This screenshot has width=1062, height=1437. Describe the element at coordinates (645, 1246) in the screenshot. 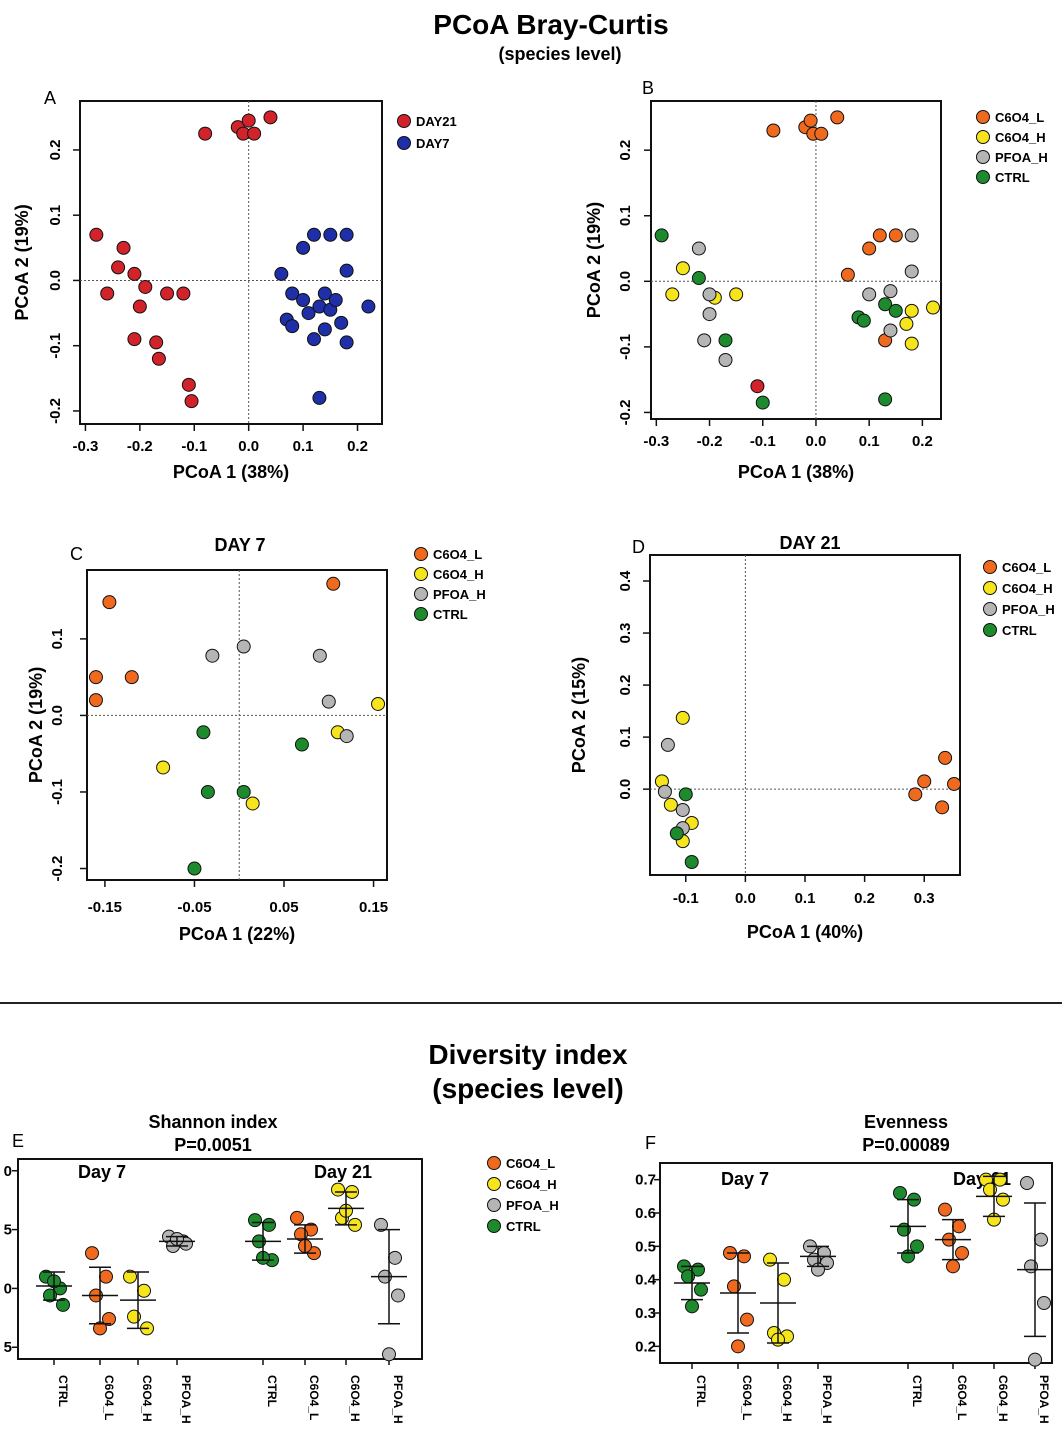

I see `y-tick-label: 0.5` at that location.